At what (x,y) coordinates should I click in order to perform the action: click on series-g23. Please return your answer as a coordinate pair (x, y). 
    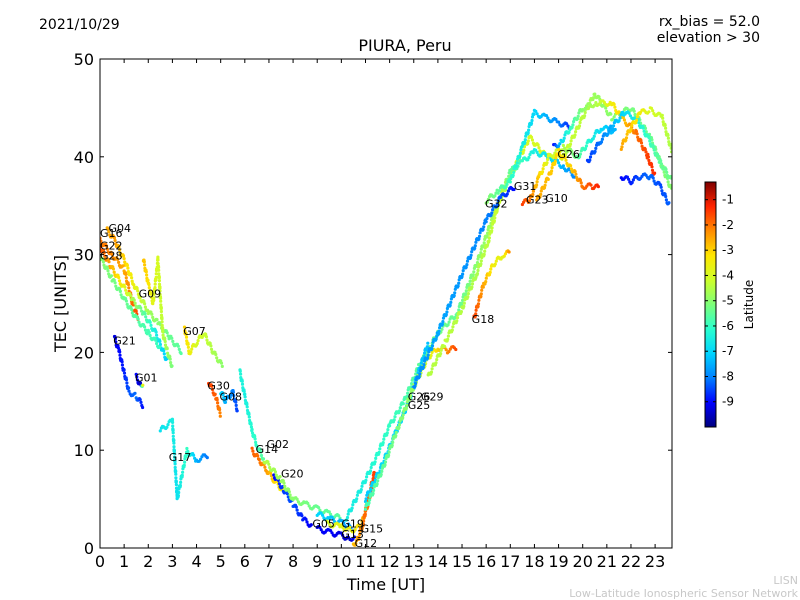
    Looking at the image, I should click on (568, 165).